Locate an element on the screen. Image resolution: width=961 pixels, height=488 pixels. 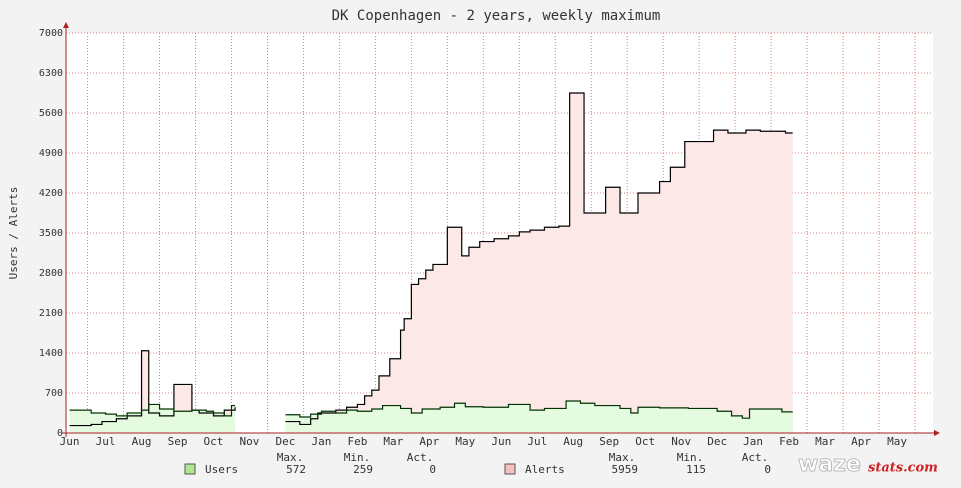
y-tick-label: 4900 is located at coordinates (51, 153).